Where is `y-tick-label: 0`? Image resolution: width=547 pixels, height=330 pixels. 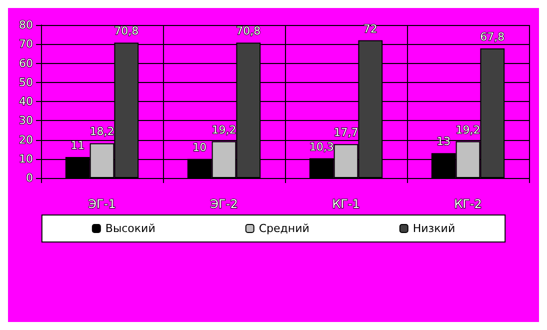
y-tick-label: 0 is located at coordinates (29, 178).